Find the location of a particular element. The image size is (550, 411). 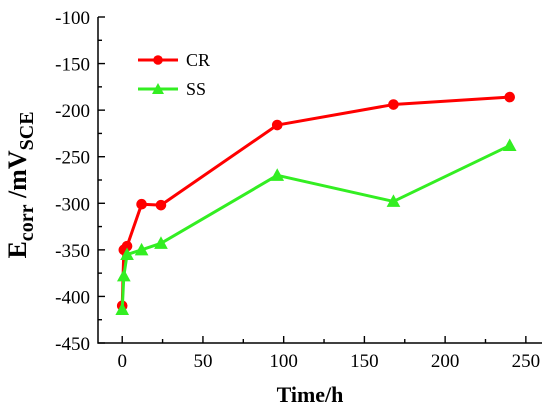

y-tick-label: -300 is located at coordinates (72, 204).